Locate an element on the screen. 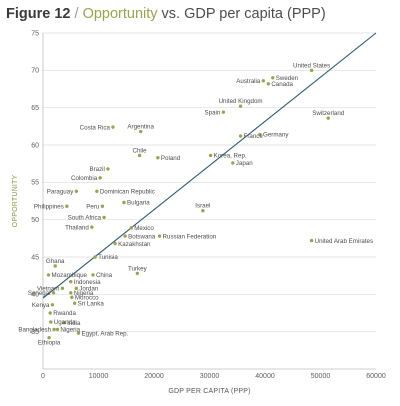 This screenshot has width=400, height=406. point-israel is located at coordinates (203, 211).